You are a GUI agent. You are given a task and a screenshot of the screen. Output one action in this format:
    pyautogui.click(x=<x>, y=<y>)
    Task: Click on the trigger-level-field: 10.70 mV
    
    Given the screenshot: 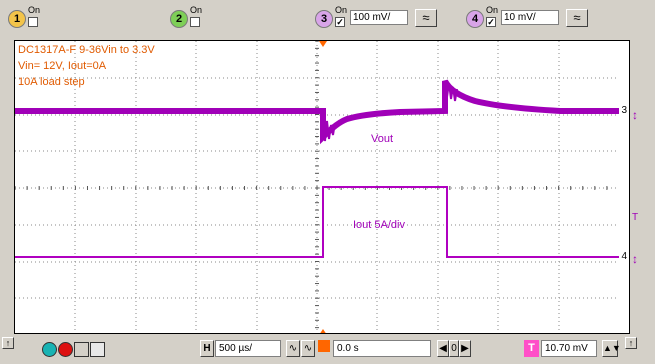 What is the action you would take?
    pyautogui.click(x=569, y=348)
    